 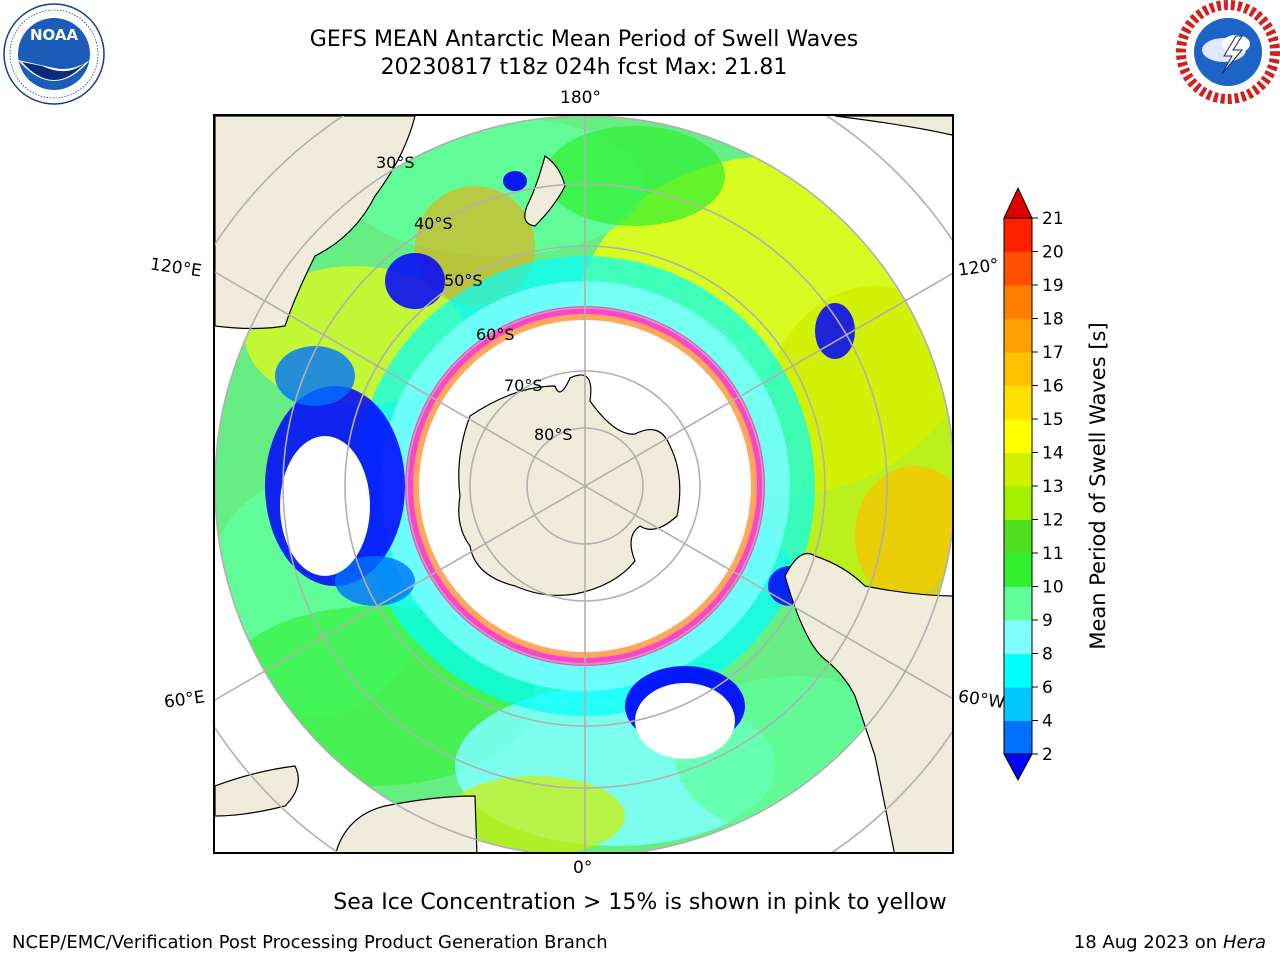 I want to click on latitude-label-70s: 70°S, so click(x=523, y=385).